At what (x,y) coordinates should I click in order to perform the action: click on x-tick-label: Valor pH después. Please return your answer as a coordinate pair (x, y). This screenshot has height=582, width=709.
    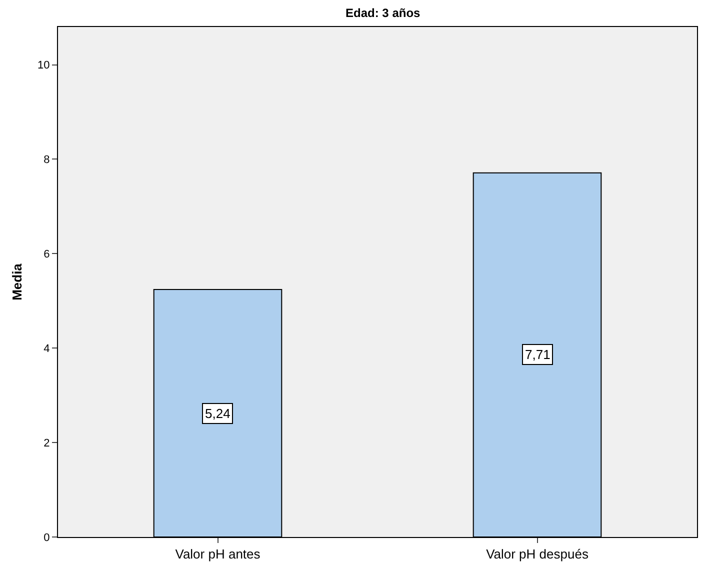
    Looking at the image, I should click on (537, 554).